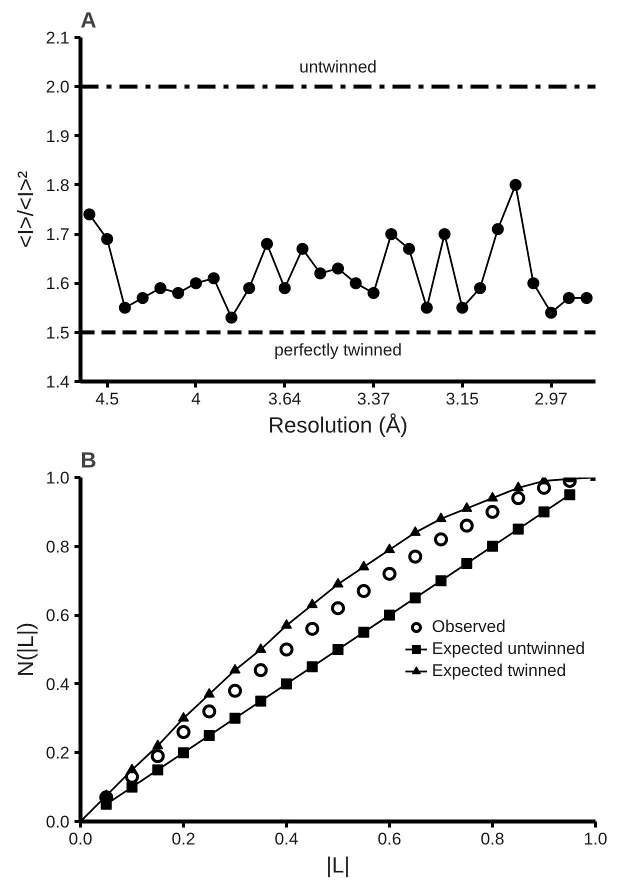  I want to click on y-tick-label: 1.9, so click(58, 136).